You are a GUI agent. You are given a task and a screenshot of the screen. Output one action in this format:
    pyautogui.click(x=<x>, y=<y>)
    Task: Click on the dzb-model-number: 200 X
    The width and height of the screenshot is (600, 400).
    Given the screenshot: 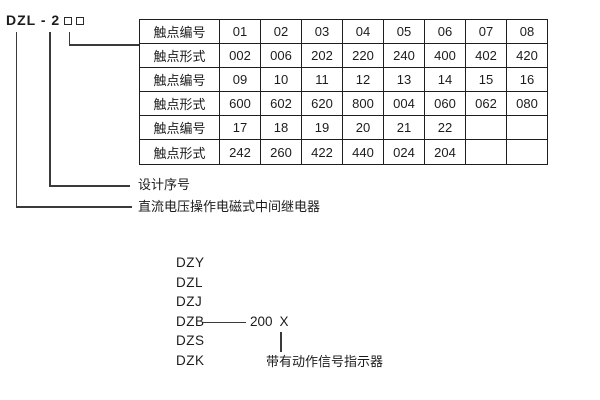 What is the action you would take?
    pyautogui.click(x=269, y=322)
    